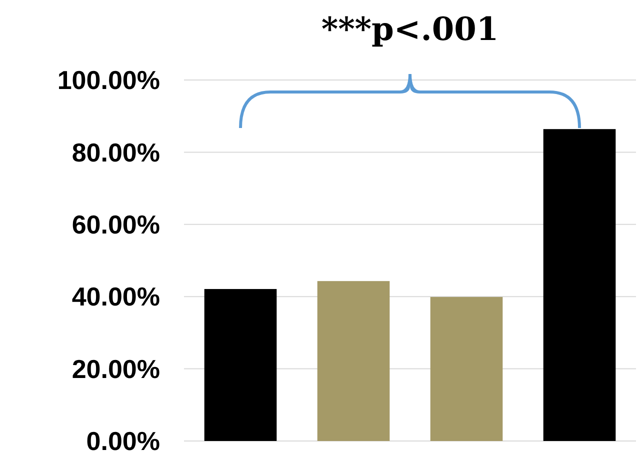 This screenshot has width=640, height=461. What do you see at coordinates (116, 369) in the screenshot?
I see `y-tick-label: 20.00%` at bounding box center [116, 369].